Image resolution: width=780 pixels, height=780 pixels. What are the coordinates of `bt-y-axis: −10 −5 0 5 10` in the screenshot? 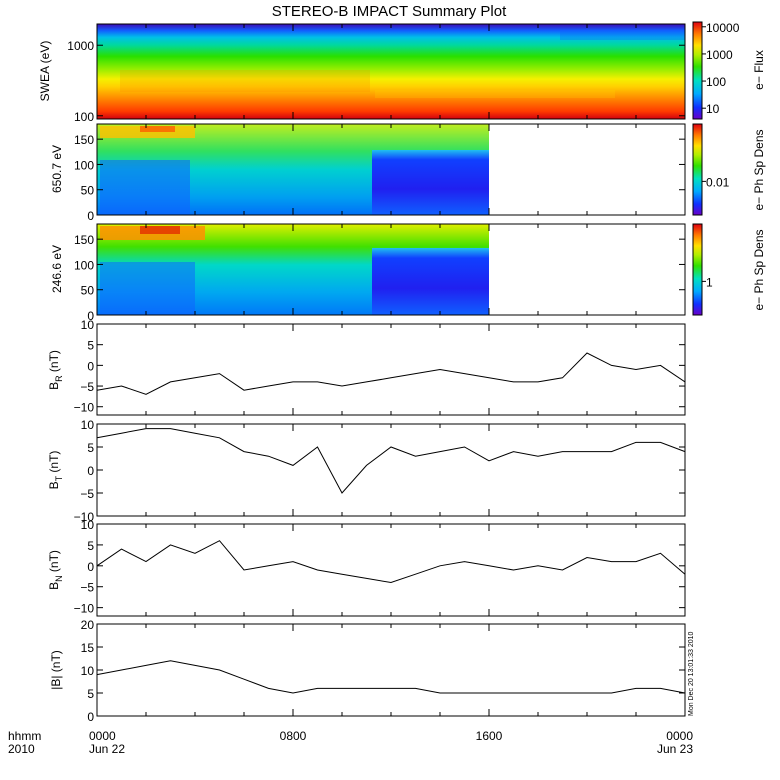 It's located at (379, 471).